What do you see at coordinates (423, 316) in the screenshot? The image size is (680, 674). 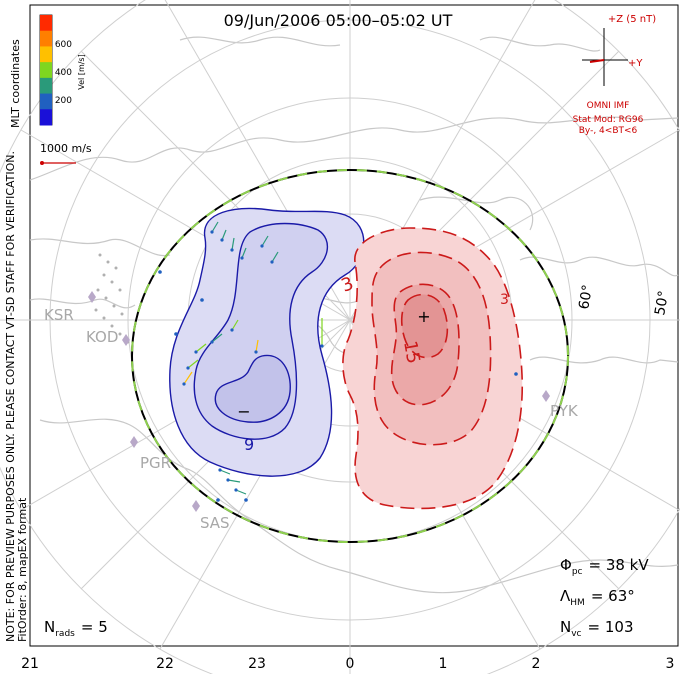 I see `potential-max-marker: +` at bounding box center [423, 316].